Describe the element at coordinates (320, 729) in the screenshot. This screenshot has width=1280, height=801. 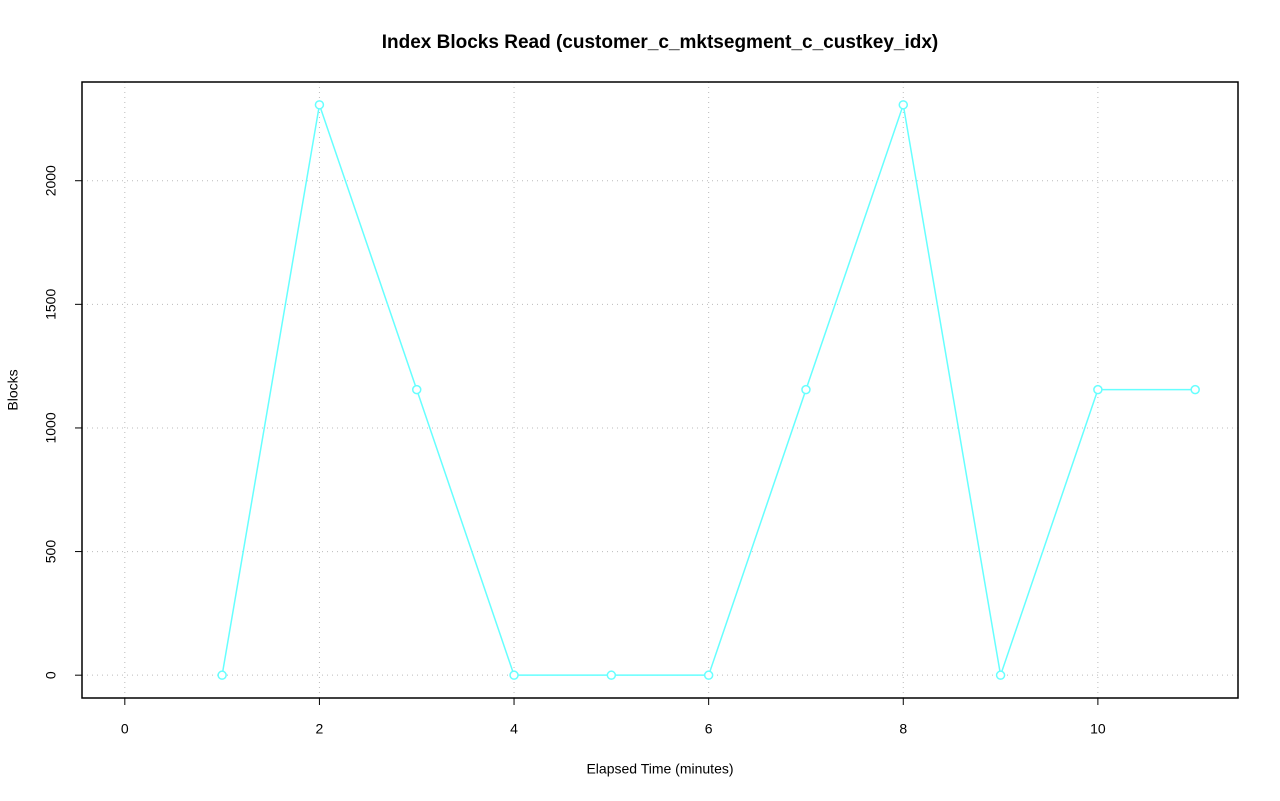
I see `x-tick-label: 2` at that location.